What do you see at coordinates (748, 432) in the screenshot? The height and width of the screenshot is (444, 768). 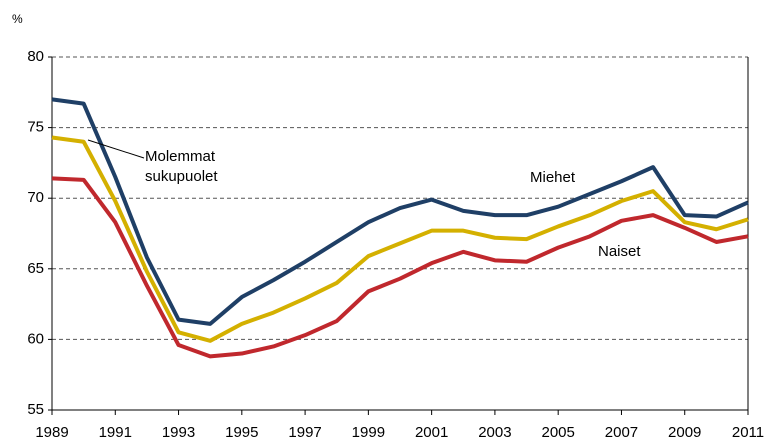 I see `x-tick-label: 2011` at bounding box center [748, 432].